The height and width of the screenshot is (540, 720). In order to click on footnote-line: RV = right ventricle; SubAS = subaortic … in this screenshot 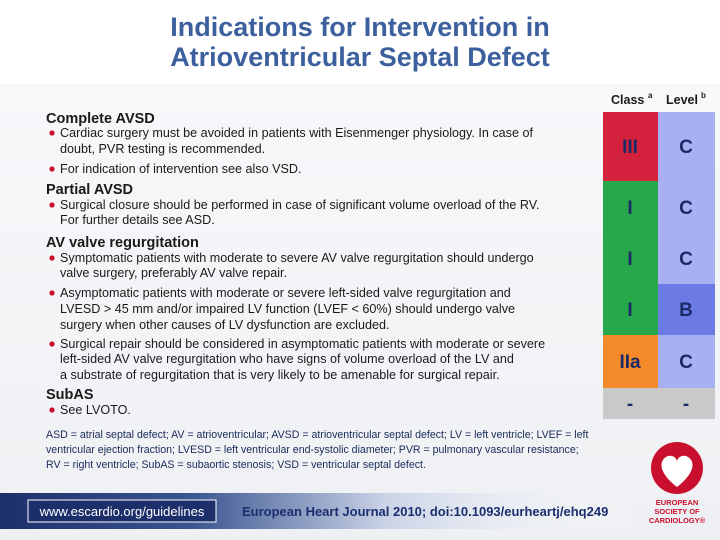, I will do `click(236, 465)`.